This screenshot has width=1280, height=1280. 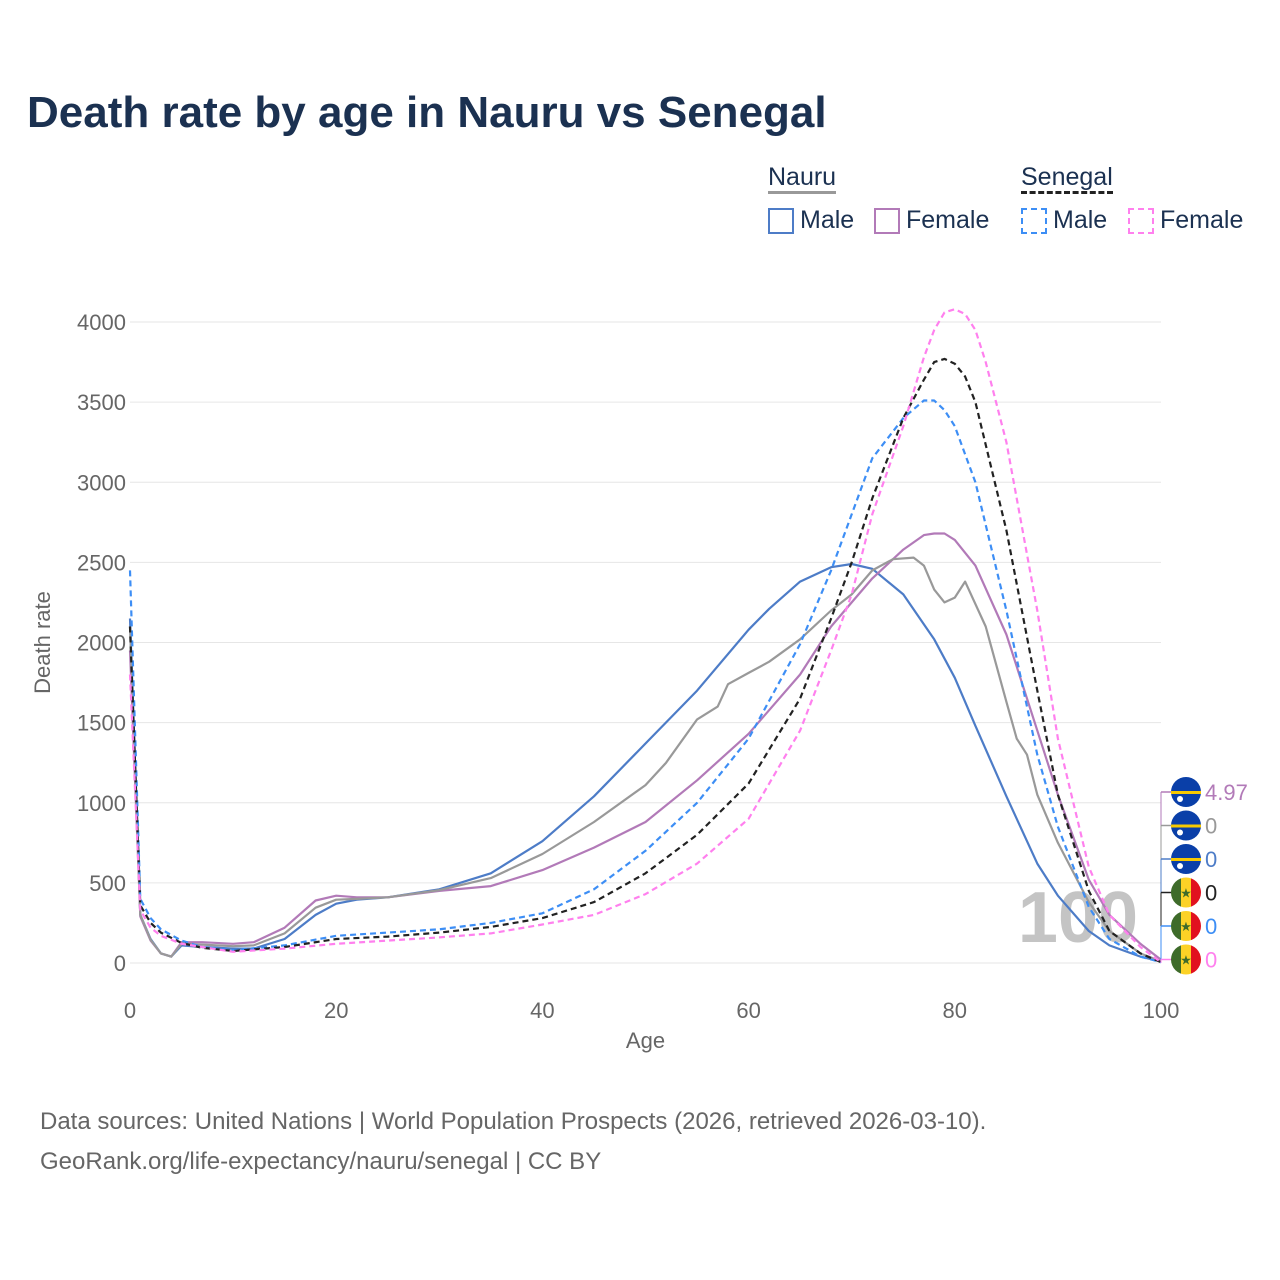 What do you see at coordinates (955, 1010) in the screenshot?
I see `x-tick-label: 80` at bounding box center [955, 1010].